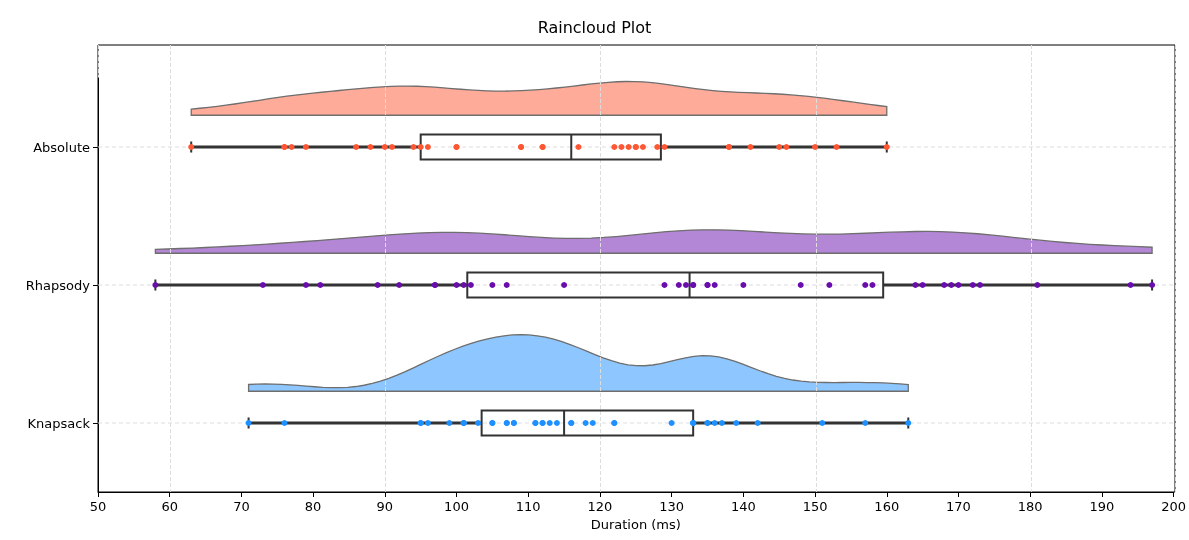 Image resolution: width=1189 pixels, height=540 pixels. Describe the element at coordinates (98, 506) in the screenshot. I see `x-tick-label: 50` at that location.